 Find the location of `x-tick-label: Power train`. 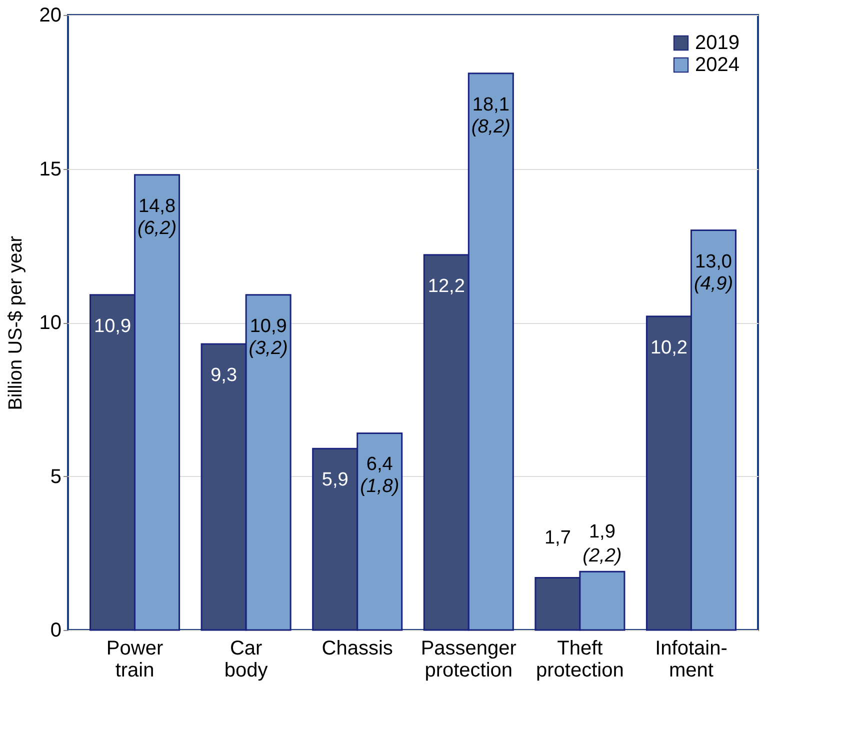

x-tick-label: Power train is located at coordinates (135, 660).